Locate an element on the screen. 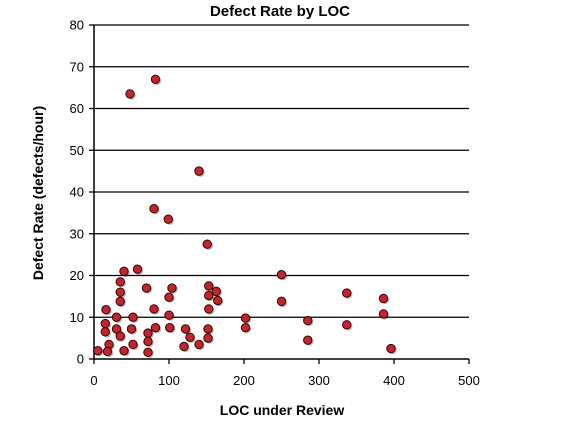 This screenshot has height=432, width=569. y-tick-label: 70 is located at coordinates (77, 66).